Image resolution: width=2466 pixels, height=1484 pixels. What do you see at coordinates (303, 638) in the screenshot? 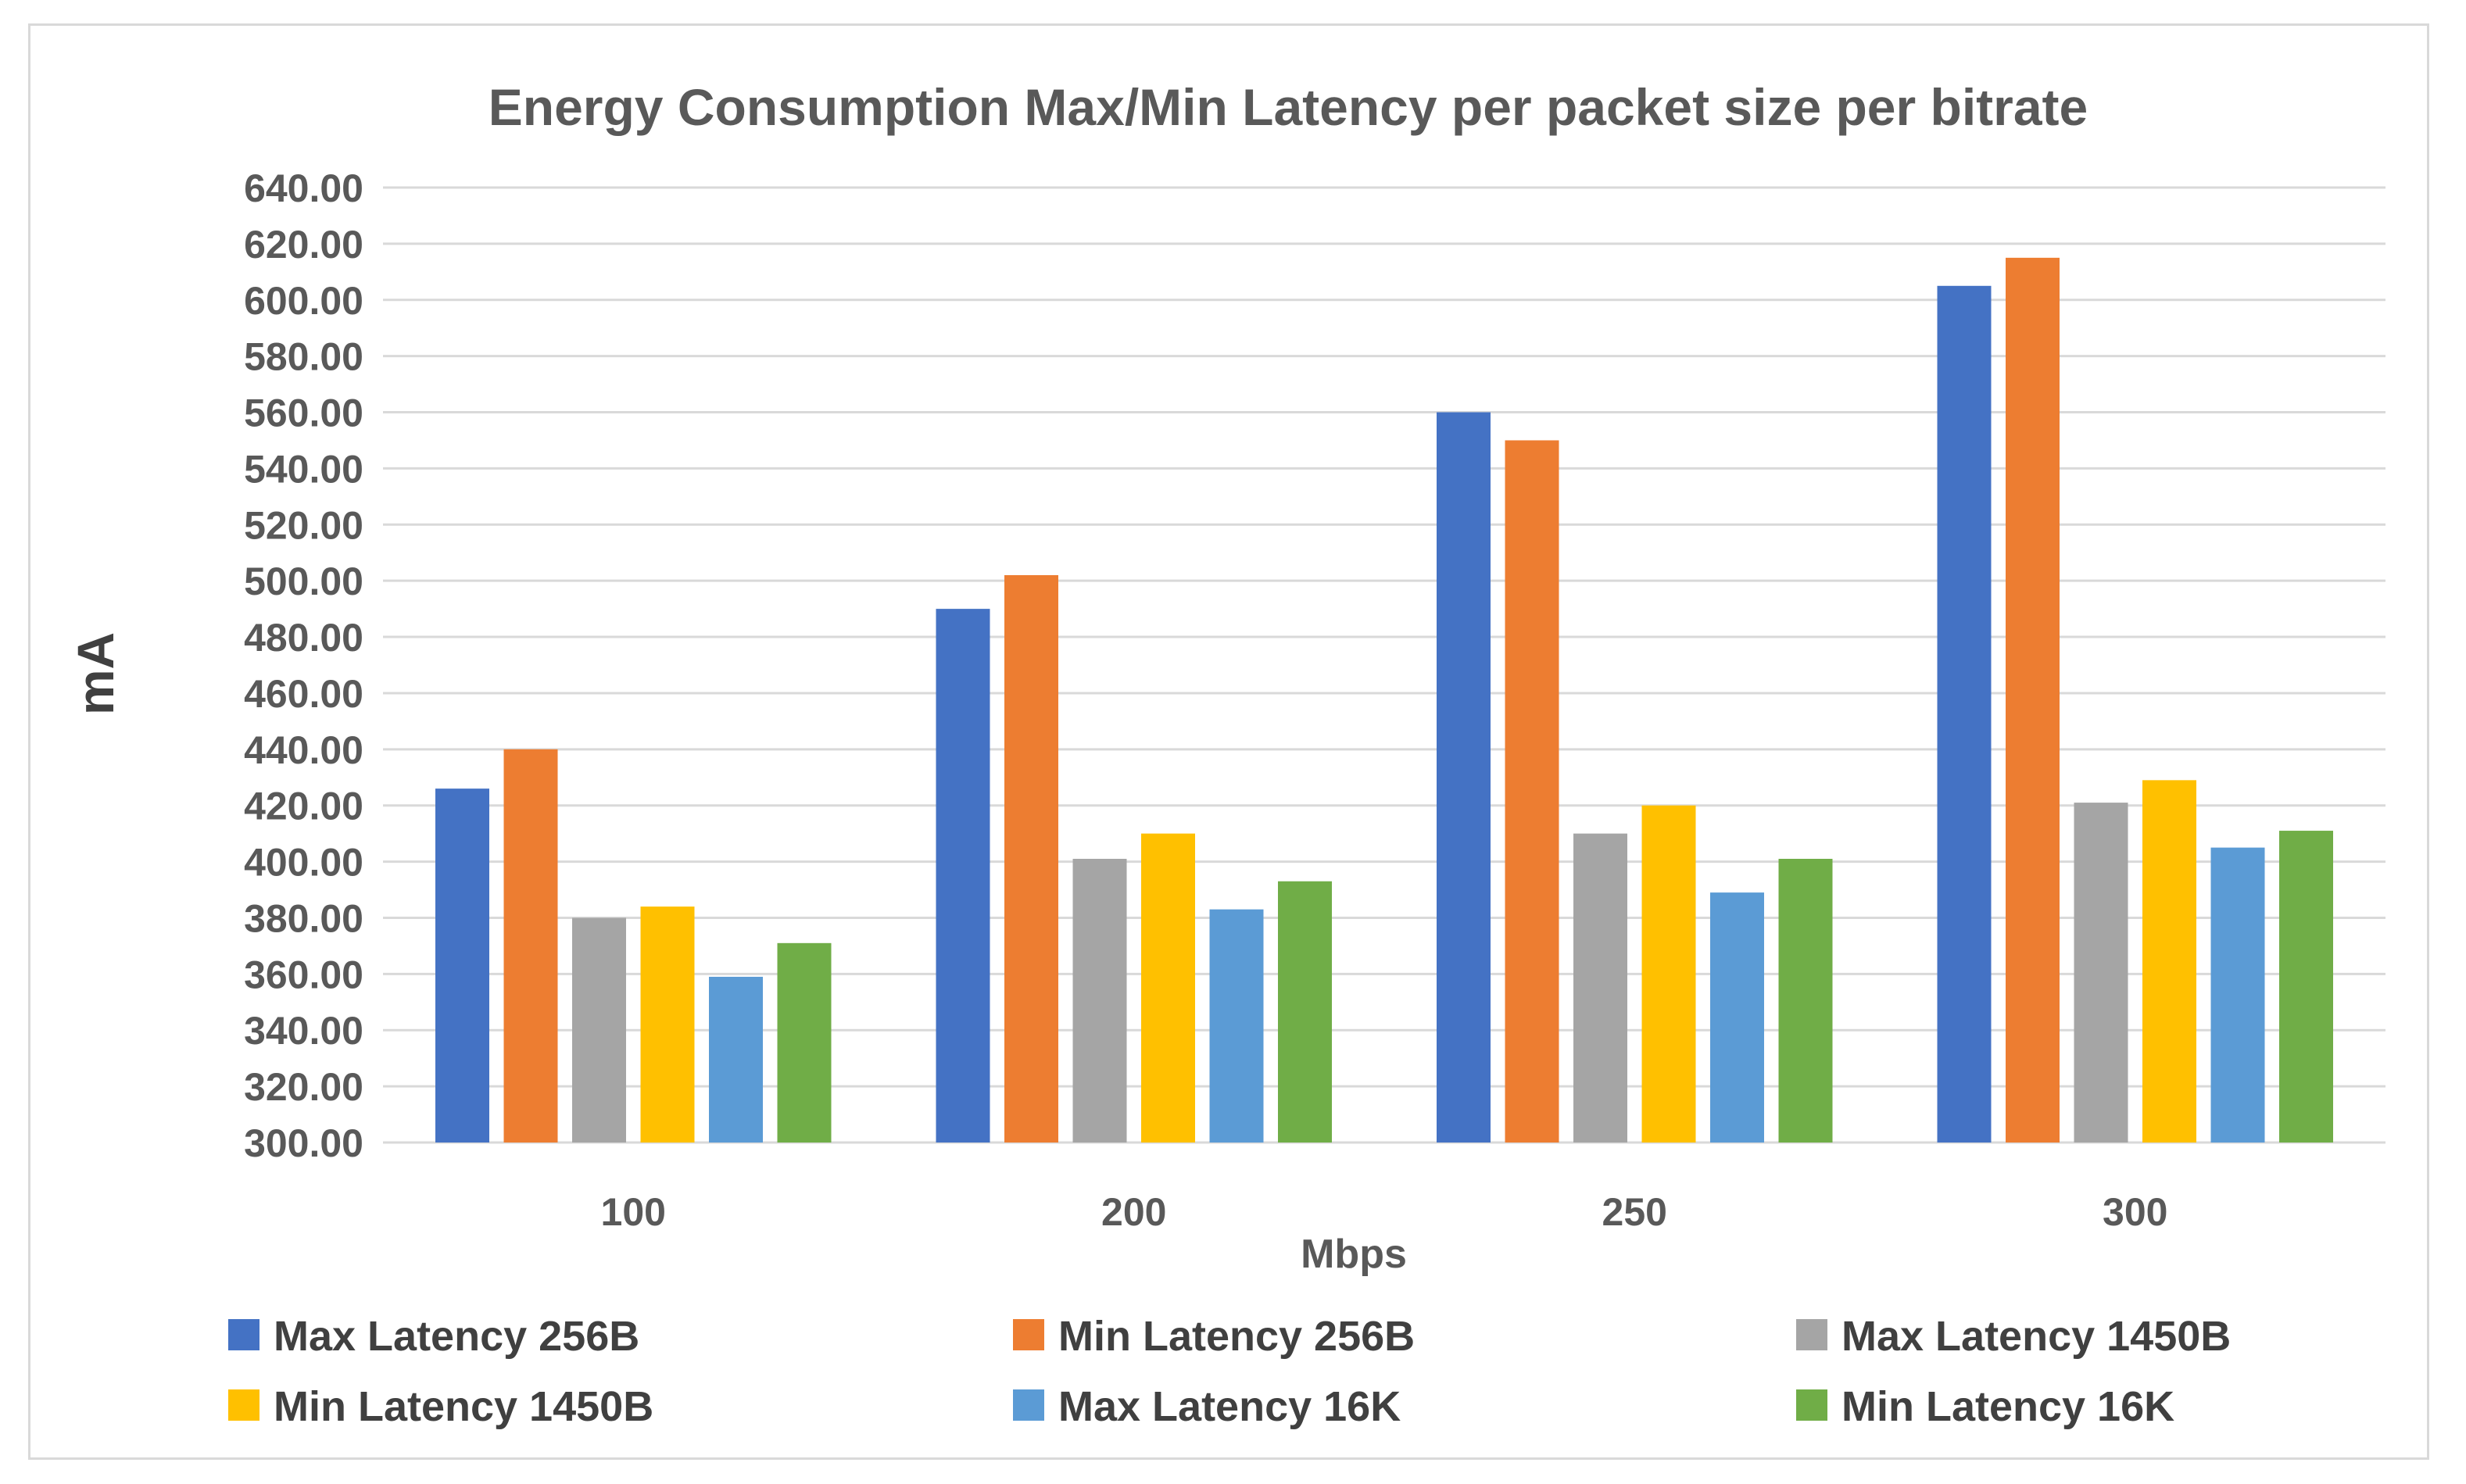
I see `y-tick-label: 480.00` at bounding box center [303, 638].